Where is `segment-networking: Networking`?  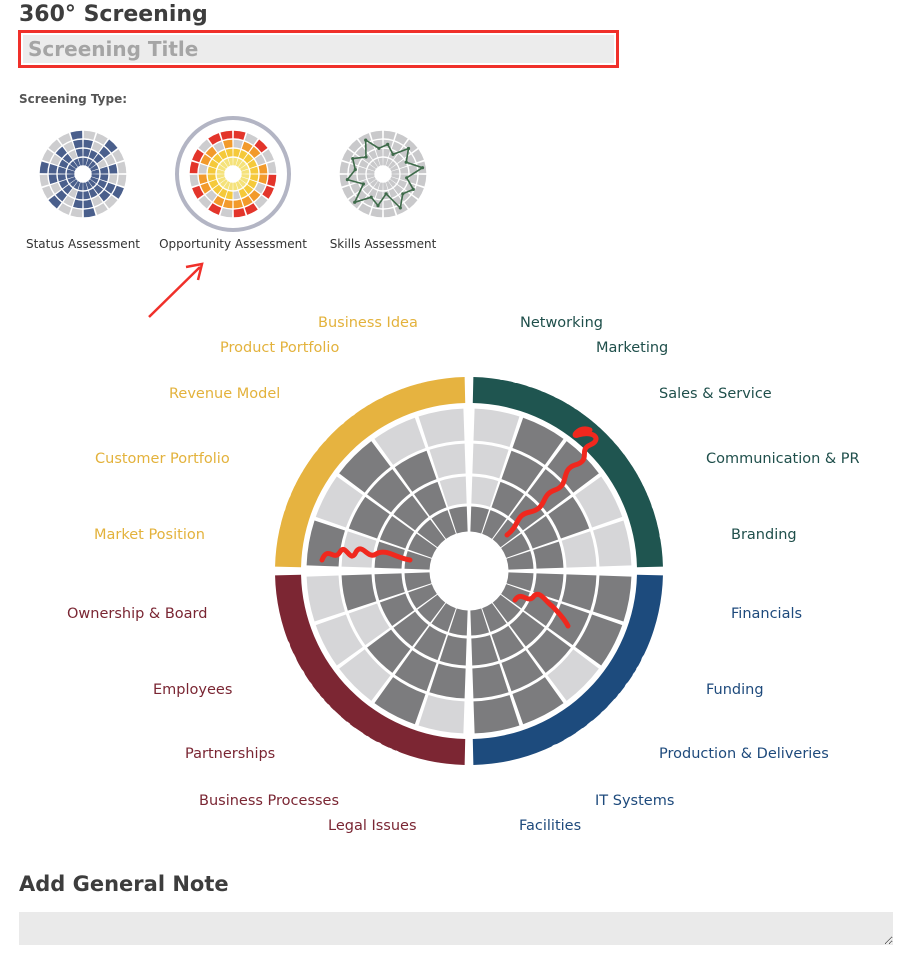
segment-networking: Networking is located at coordinates (561, 323).